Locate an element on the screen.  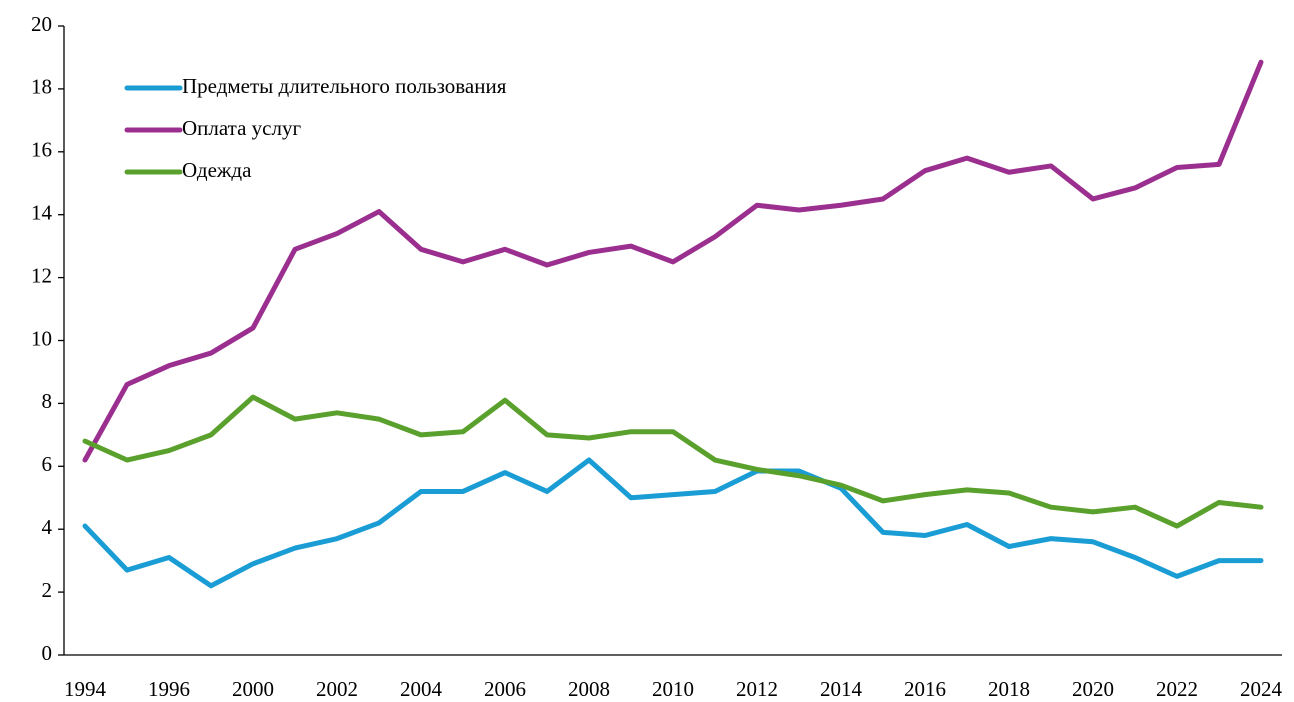
y-tick-label: 8 is located at coordinates (47, 401).